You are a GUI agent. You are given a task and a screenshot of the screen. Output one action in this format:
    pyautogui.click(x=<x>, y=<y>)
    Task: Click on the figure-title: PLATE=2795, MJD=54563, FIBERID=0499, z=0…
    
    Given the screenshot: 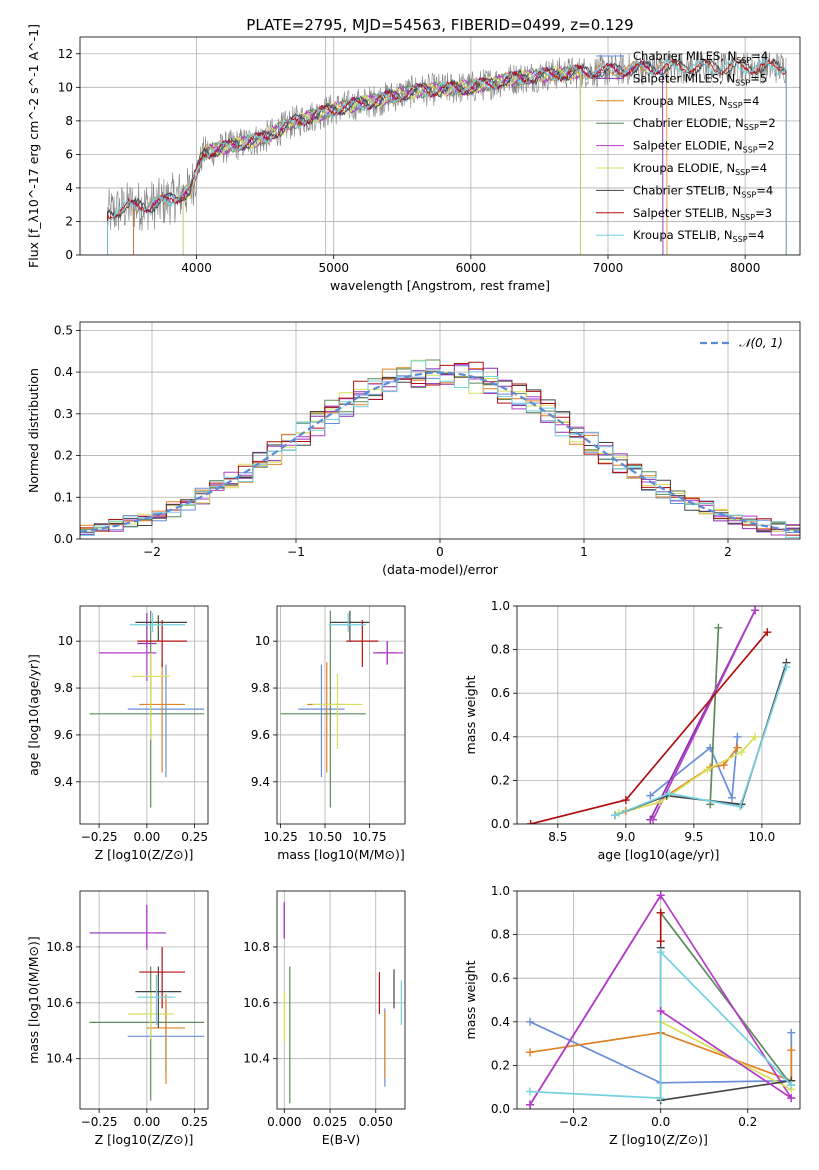 What is the action you would take?
    pyautogui.click(x=439, y=25)
    